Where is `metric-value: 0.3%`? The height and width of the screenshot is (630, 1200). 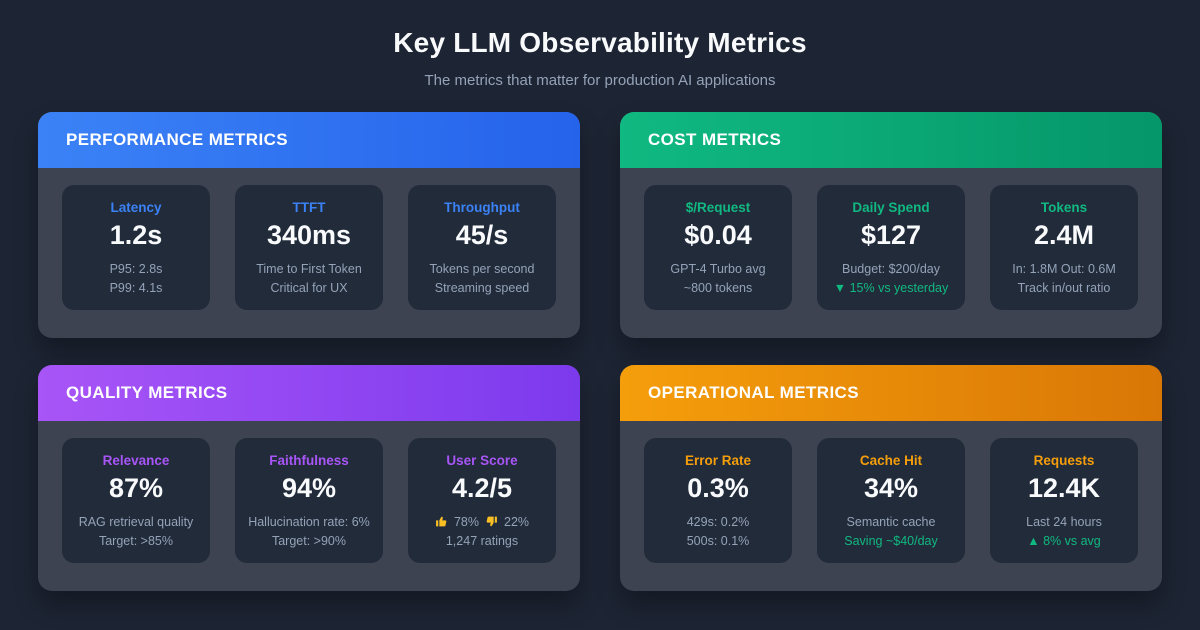
metric-value: 0.3% is located at coordinates (718, 488).